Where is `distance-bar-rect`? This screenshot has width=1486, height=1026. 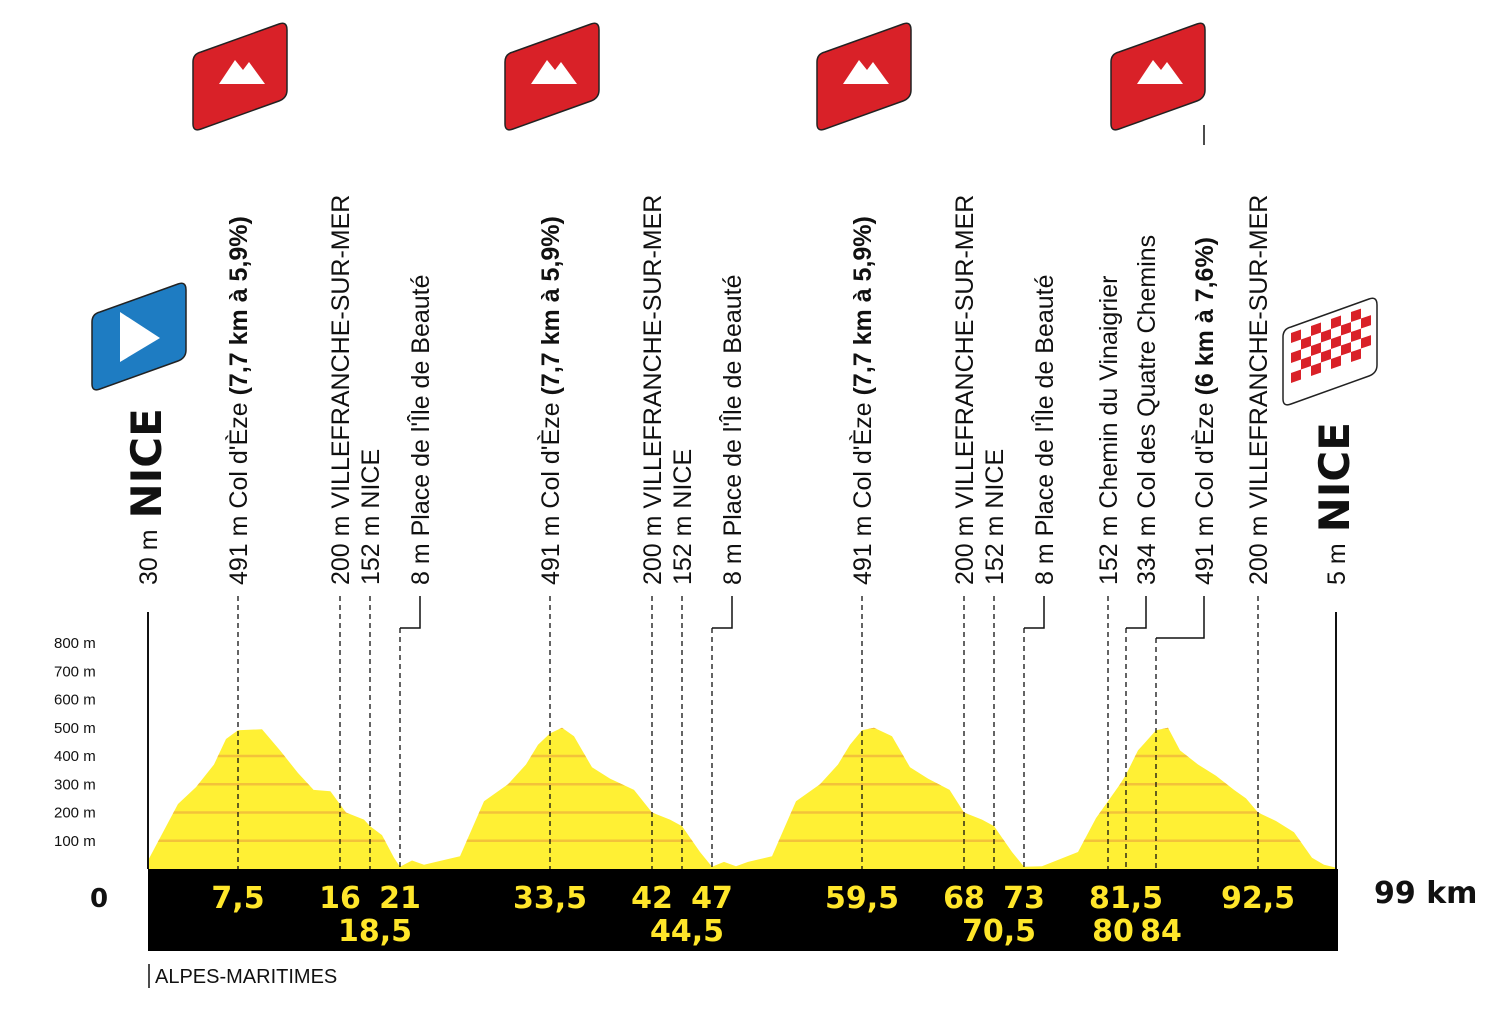 distance-bar-rect is located at coordinates (743, 910).